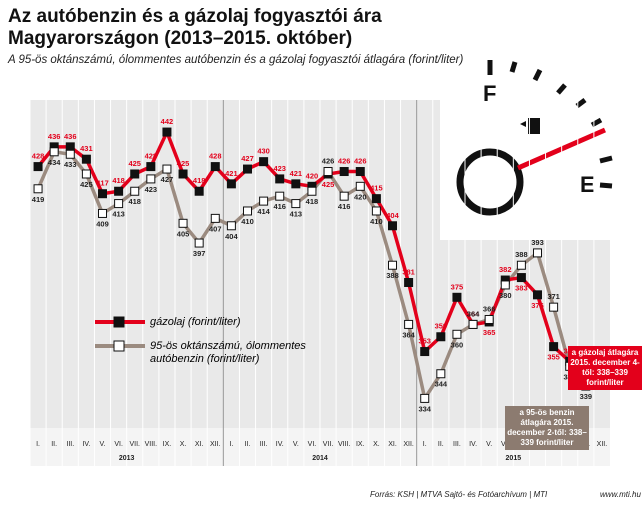  I want to click on data-label: 417, so click(102, 183).